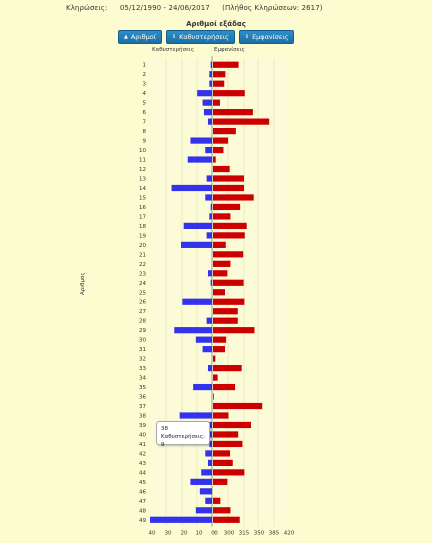 The image size is (432, 543). What do you see at coordinates (142, 180) in the screenshot?
I see `category-label: 13` at bounding box center [142, 180].